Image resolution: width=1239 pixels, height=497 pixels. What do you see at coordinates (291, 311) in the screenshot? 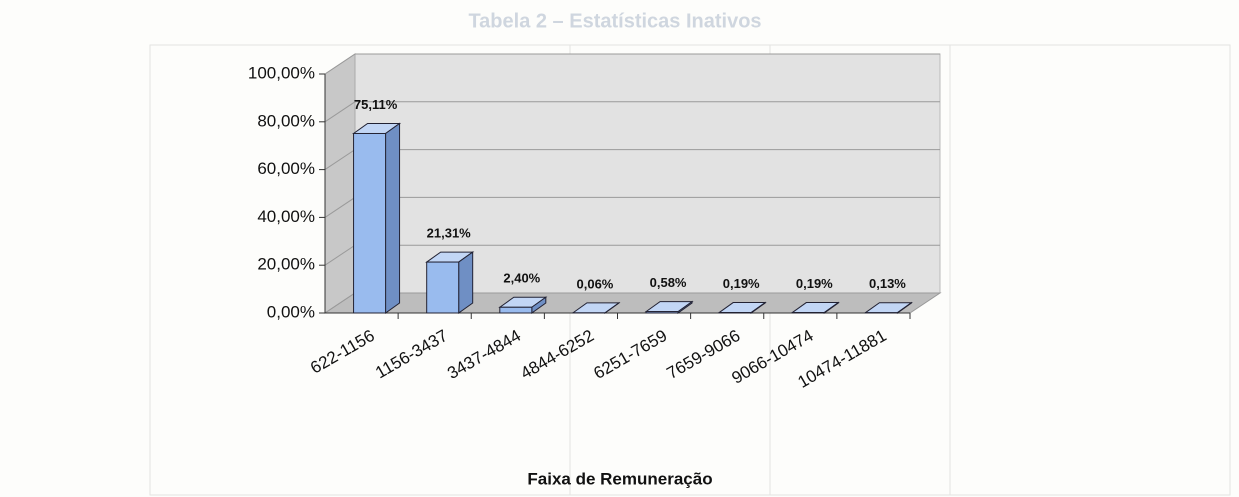
I see `y-tick-label: 0,00%` at bounding box center [291, 311].